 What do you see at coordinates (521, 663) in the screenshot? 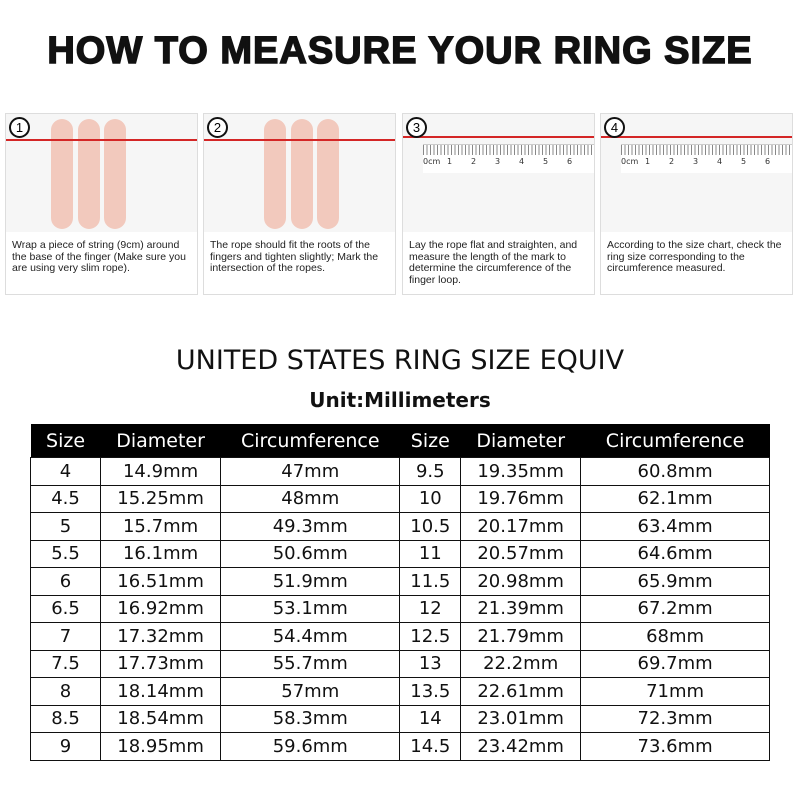
I see `table-cell: 22.2mm` at bounding box center [521, 663].